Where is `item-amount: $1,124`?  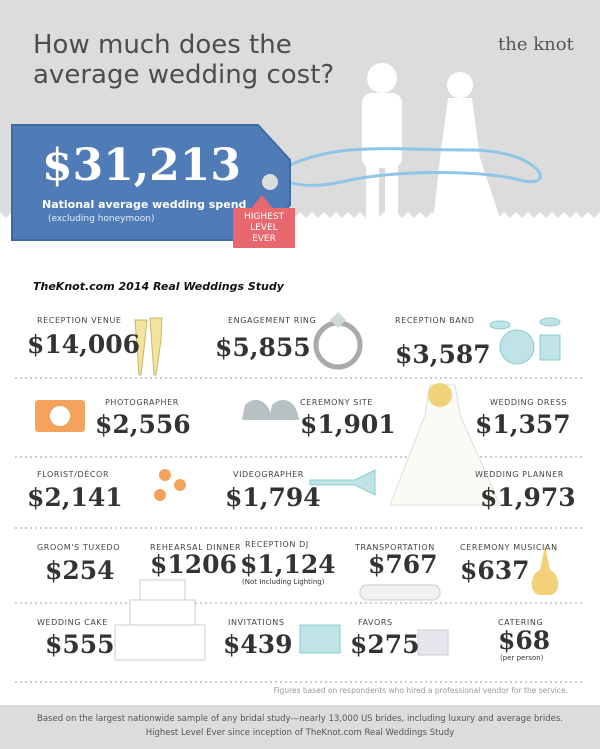 item-amount: $1,124 is located at coordinates (288, 564).